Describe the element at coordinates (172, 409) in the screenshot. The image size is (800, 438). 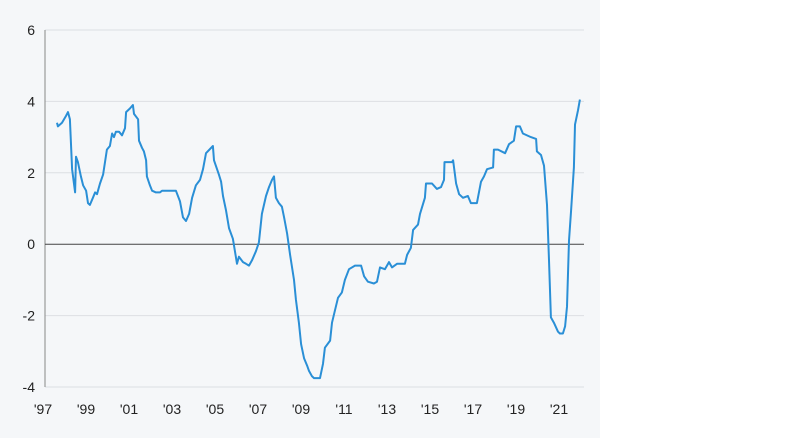
I see `x-tick-label: '03` at that location.